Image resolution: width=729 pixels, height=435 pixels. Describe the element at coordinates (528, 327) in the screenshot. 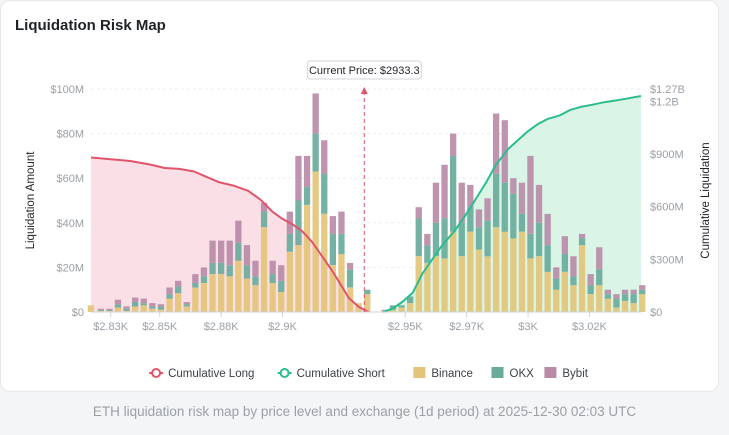

I see `x-tick-label: $3K` at that location.